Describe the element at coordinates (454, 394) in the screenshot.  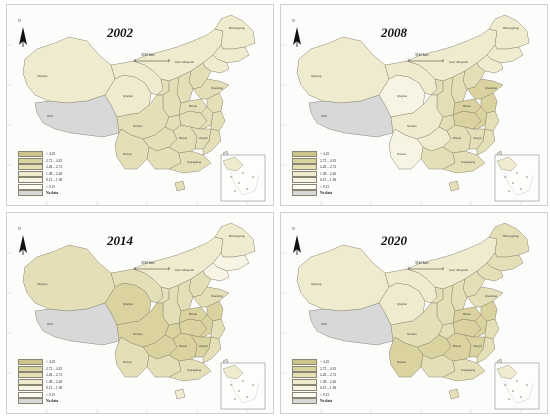
I see `province-hainan` at that location.